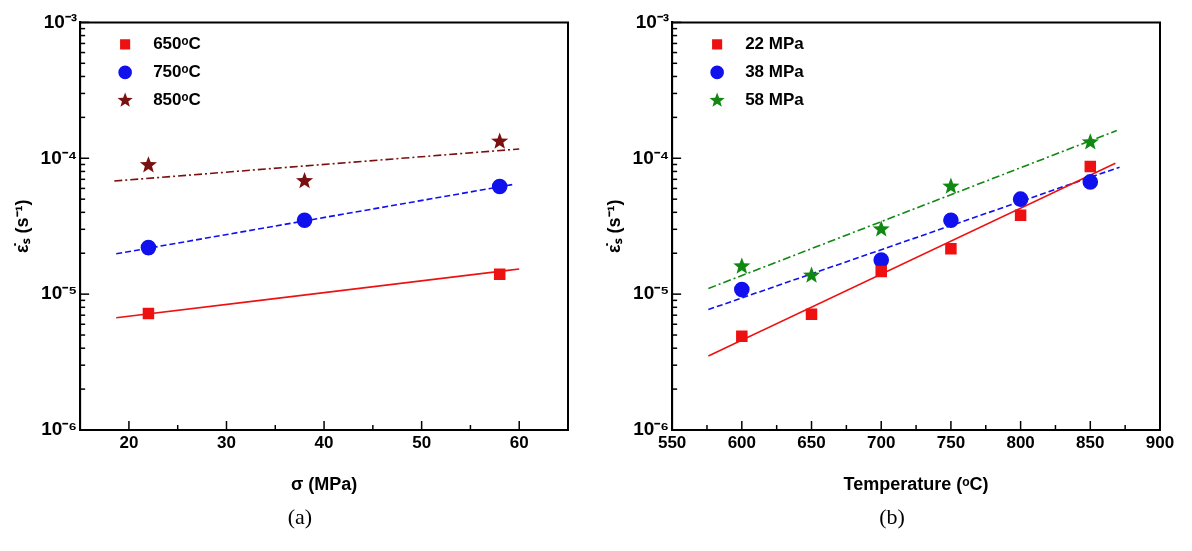  Describe the element at coordinates (177, 100) in the screenshot. I see `legend-label: 850ᵒC` at that location.